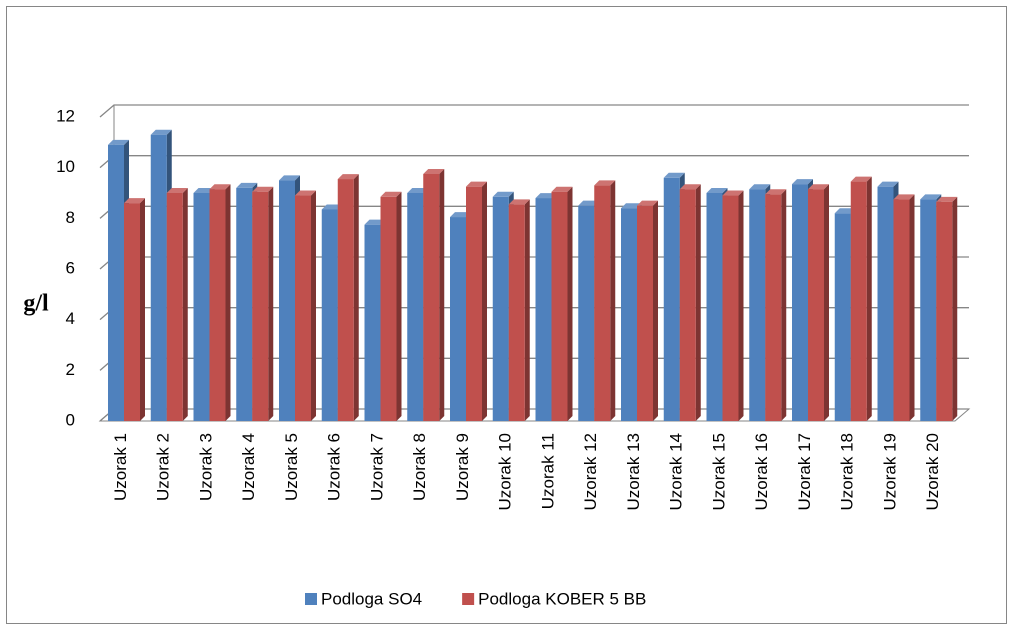  What do you see at coordinates (248, 467) in the screenshot?
I see `x-tick-label: Uzorak 4` at bounding box center [248, 467].